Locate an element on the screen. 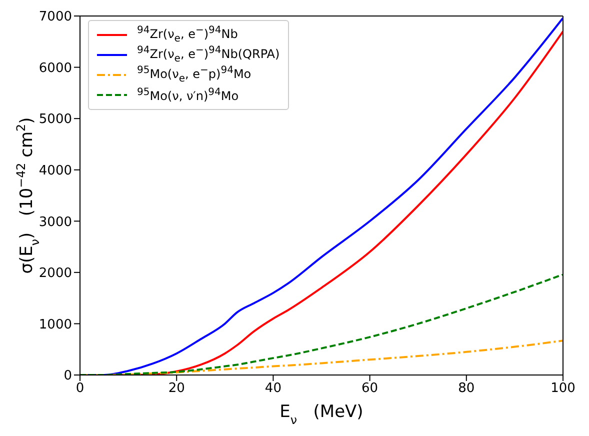  y-tick-label: 5000 is located at coordinates (55, 120).